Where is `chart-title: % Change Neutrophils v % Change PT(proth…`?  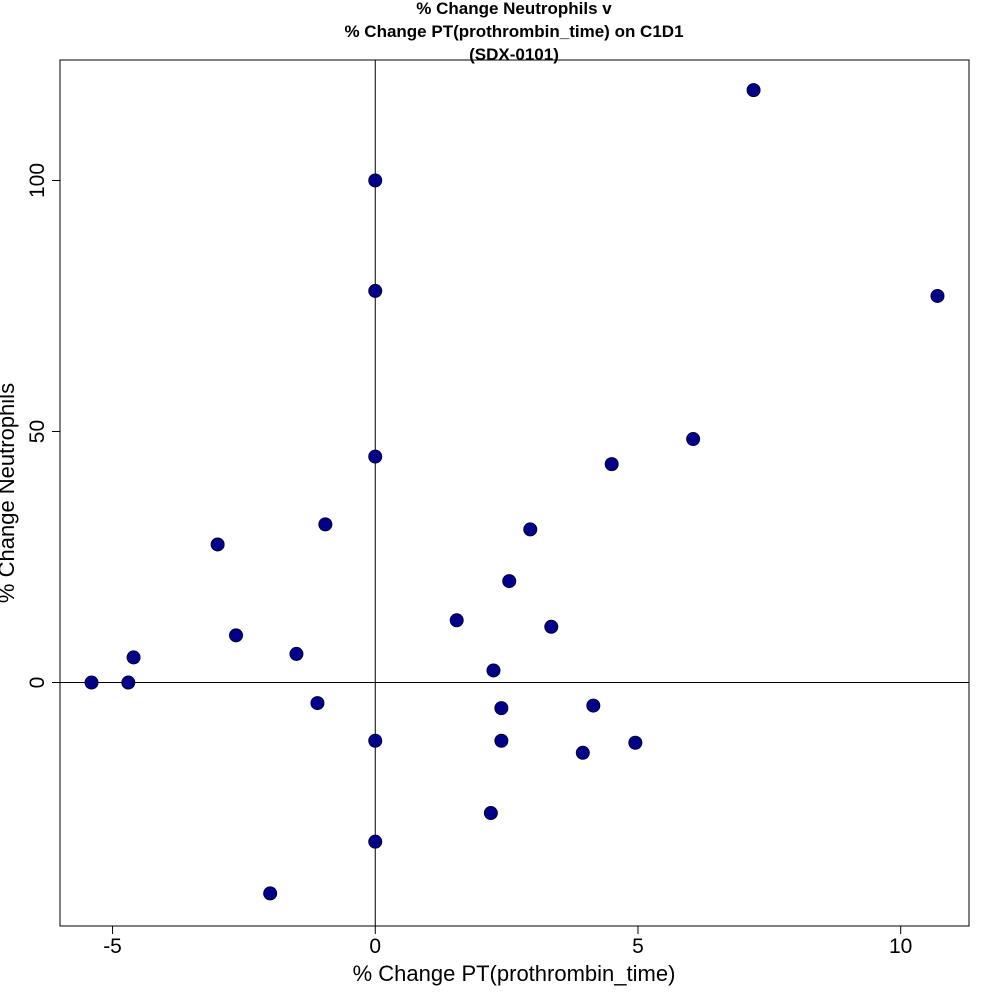
chart-title: % Change Neutrophils v % Change PT(proth… is located at coordinates (513, 32).